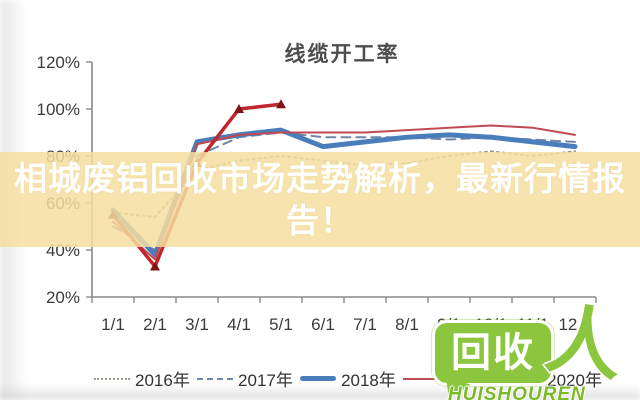  I want to click on legend-label-2018: 2018年, so click(368, 380).